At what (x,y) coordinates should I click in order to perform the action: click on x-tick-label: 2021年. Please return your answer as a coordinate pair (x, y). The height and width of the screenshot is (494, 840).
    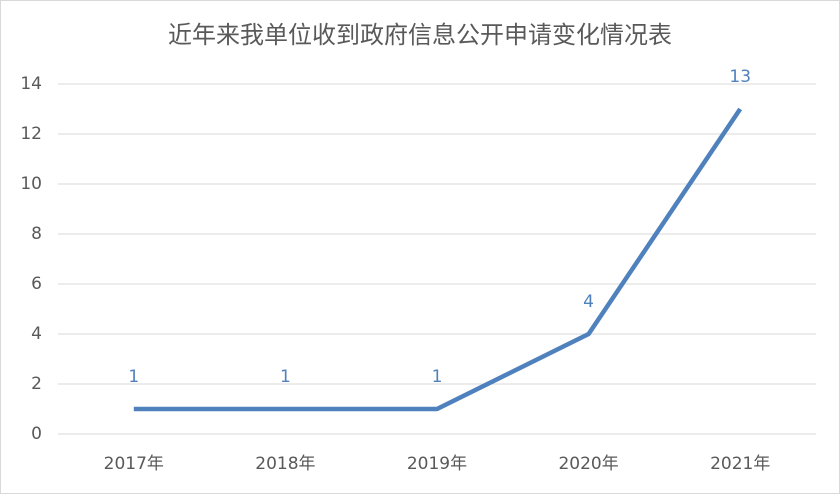
    Looking at the image, I should click on (740, 464).